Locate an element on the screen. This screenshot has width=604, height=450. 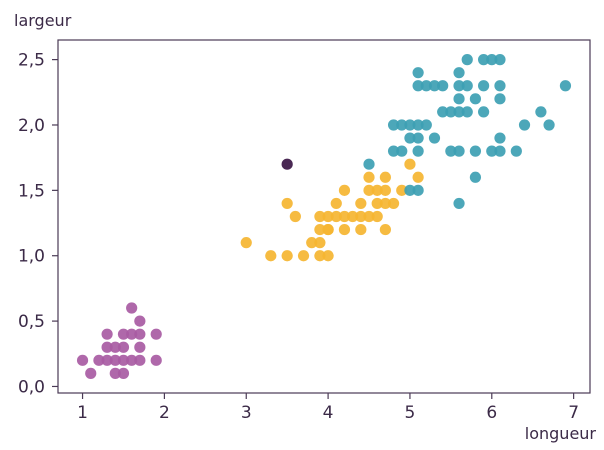
y-tick-label: 0,5 is located at coordinates (31, 322).